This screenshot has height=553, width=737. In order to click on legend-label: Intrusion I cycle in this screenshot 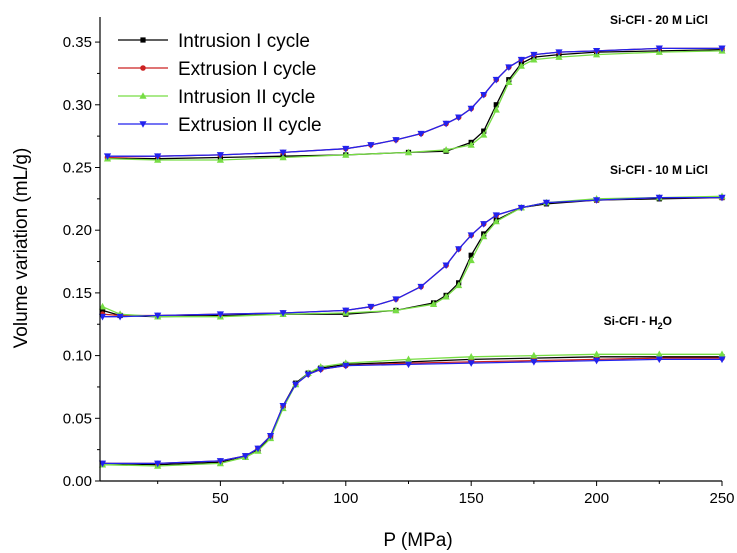, I will do `click(244, 41)`.